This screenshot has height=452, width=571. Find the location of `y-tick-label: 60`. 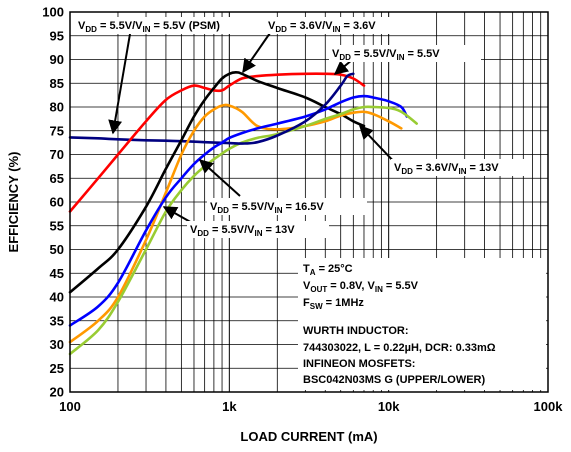

y-tick-label: 60 is located at coordinates (57, 202).